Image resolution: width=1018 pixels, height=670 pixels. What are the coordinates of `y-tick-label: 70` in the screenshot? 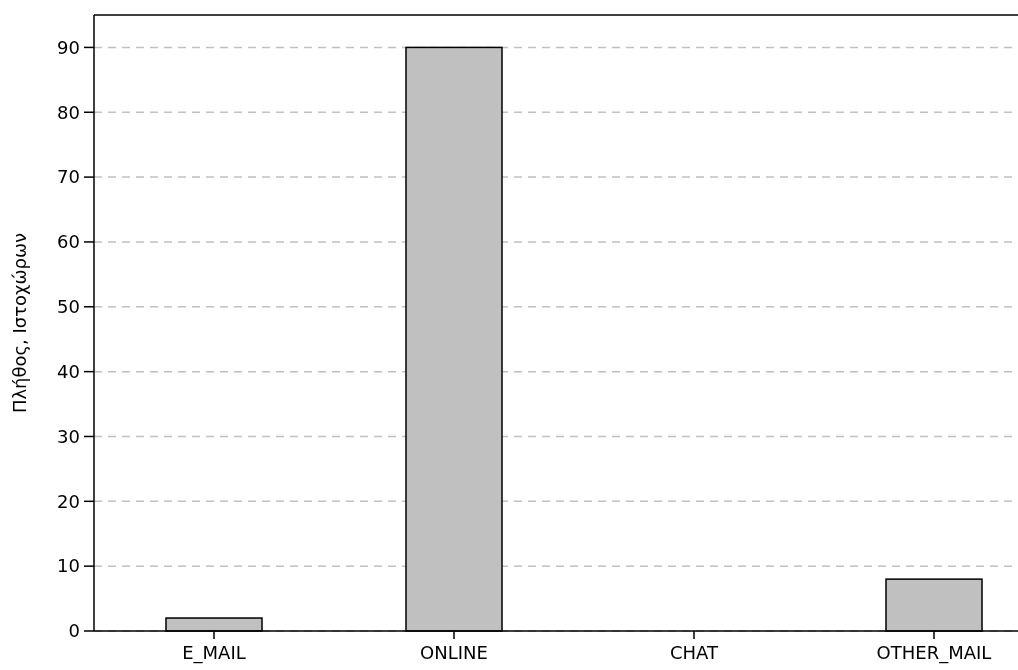 It's located at (68, 177).